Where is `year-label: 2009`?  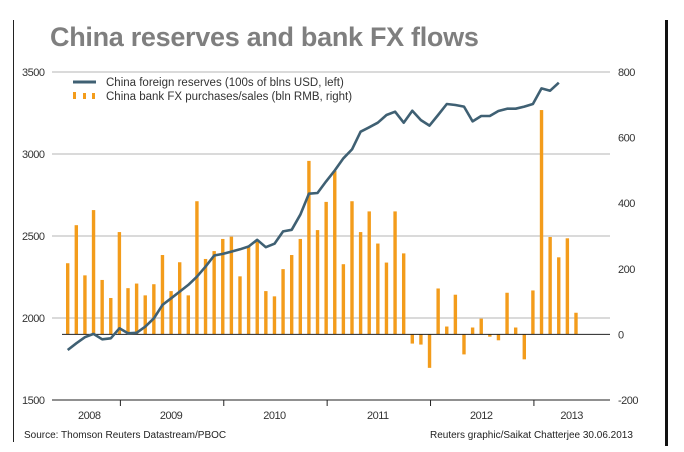 year-label: 2009 is located at coordinates (171, 416).